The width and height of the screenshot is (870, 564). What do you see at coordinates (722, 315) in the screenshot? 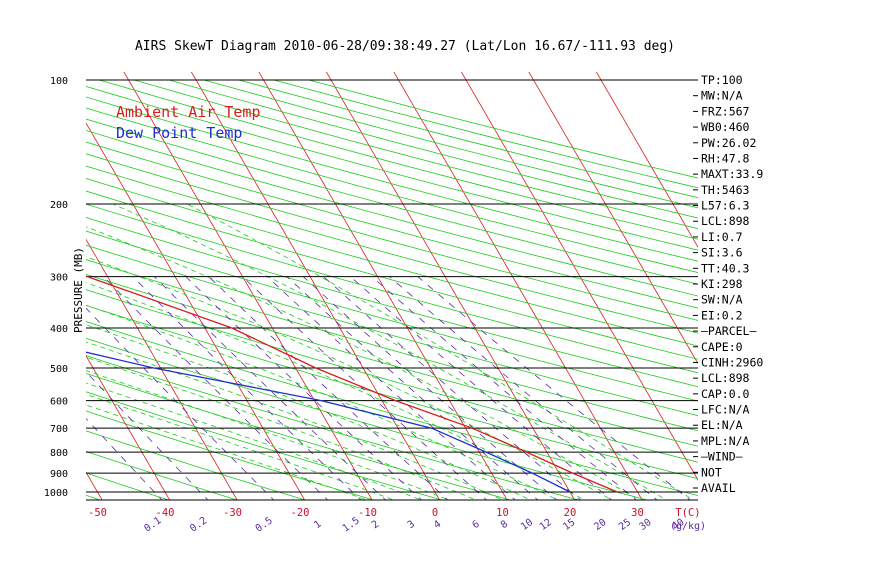
I see `index-label: EI:0.2` at bounding box center [722, 315].